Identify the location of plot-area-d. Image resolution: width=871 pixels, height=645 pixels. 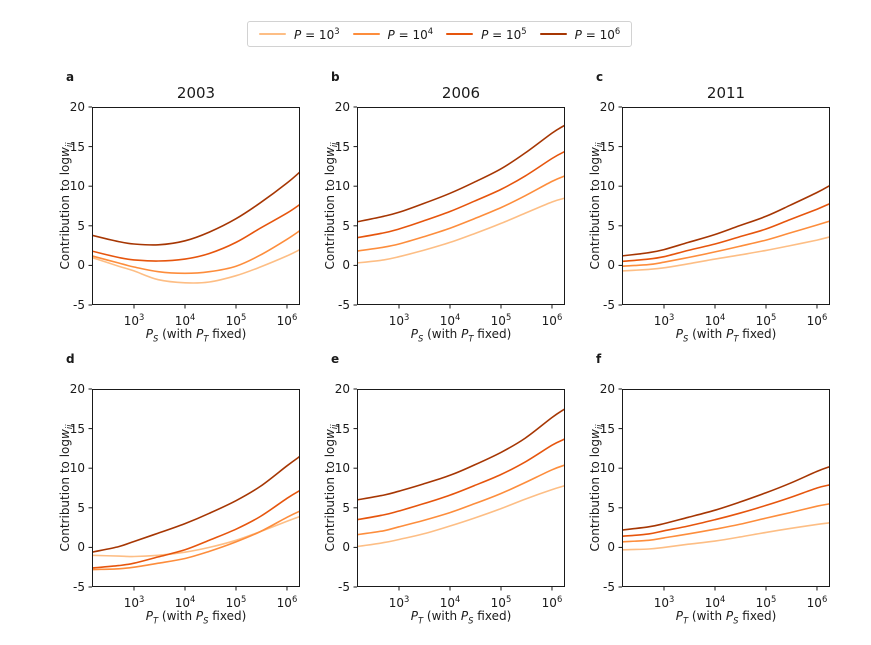
(194, 489).